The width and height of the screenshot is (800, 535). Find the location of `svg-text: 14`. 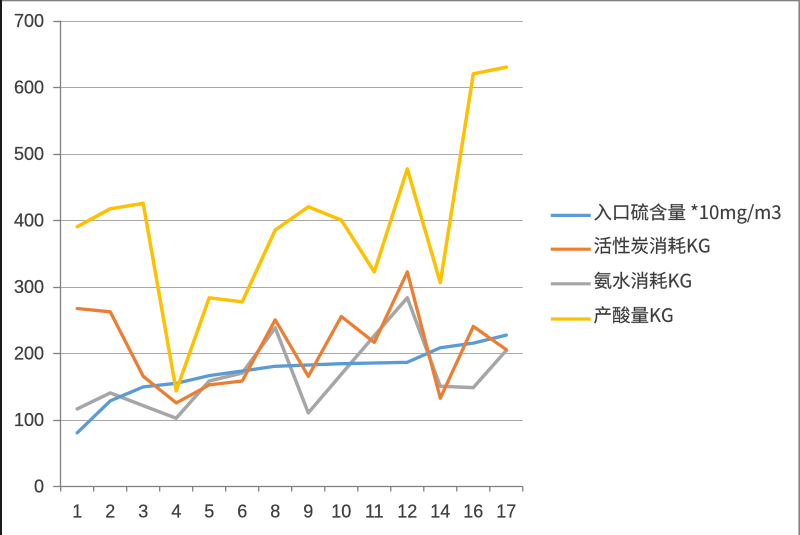

svg-text: 14 is located at coordinates (440, 512).